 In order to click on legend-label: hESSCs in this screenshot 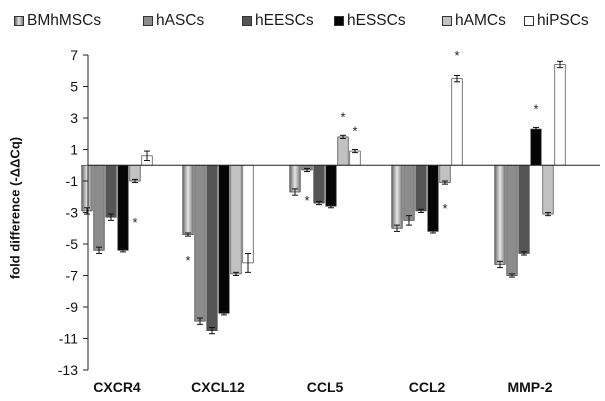, I will do `click(376, 20)`.